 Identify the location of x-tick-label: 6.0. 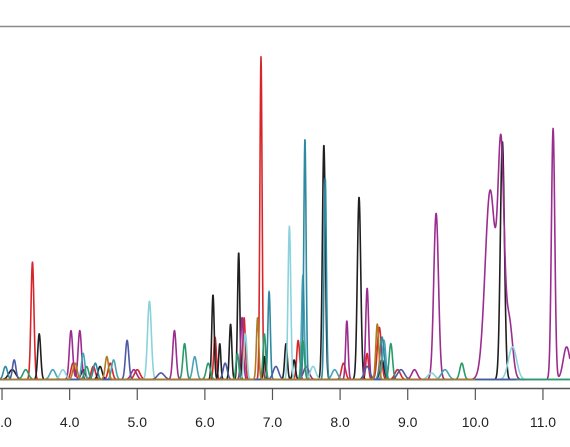
(205, 422).